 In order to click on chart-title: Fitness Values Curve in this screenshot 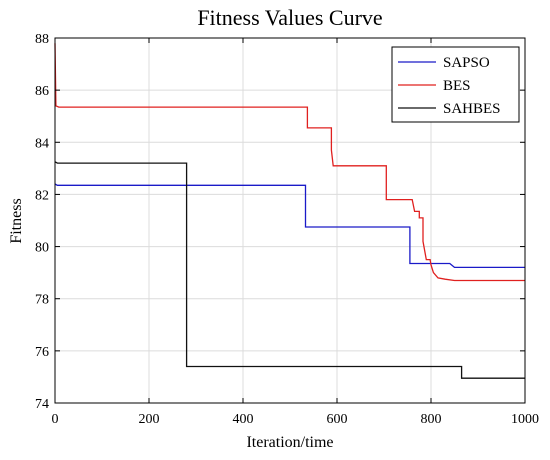, I will do `click(289, 17)`.